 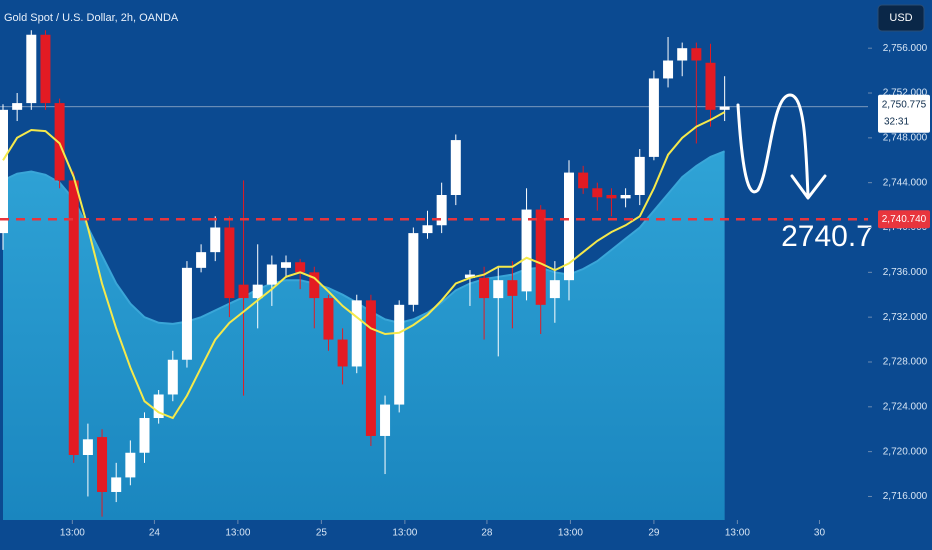 I want to click on target-label: 2,740.740, so click(x=904, y=219).